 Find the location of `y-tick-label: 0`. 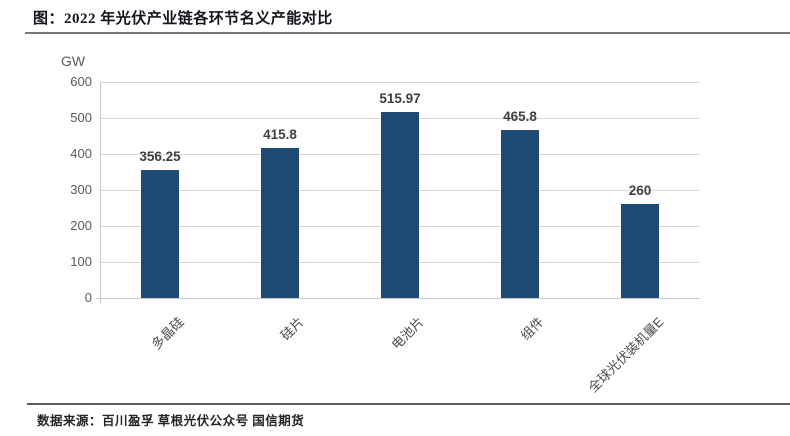

y-tick-label: 0 is located at coordinates (88, 297).